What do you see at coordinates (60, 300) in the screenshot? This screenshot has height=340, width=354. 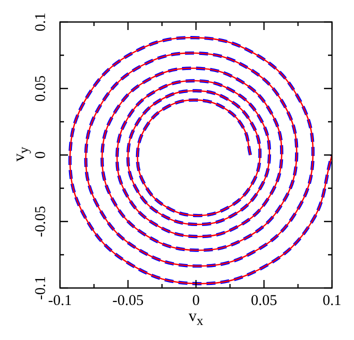 I see `x-tick-label: -0.1` at bounding box center [60, 300].